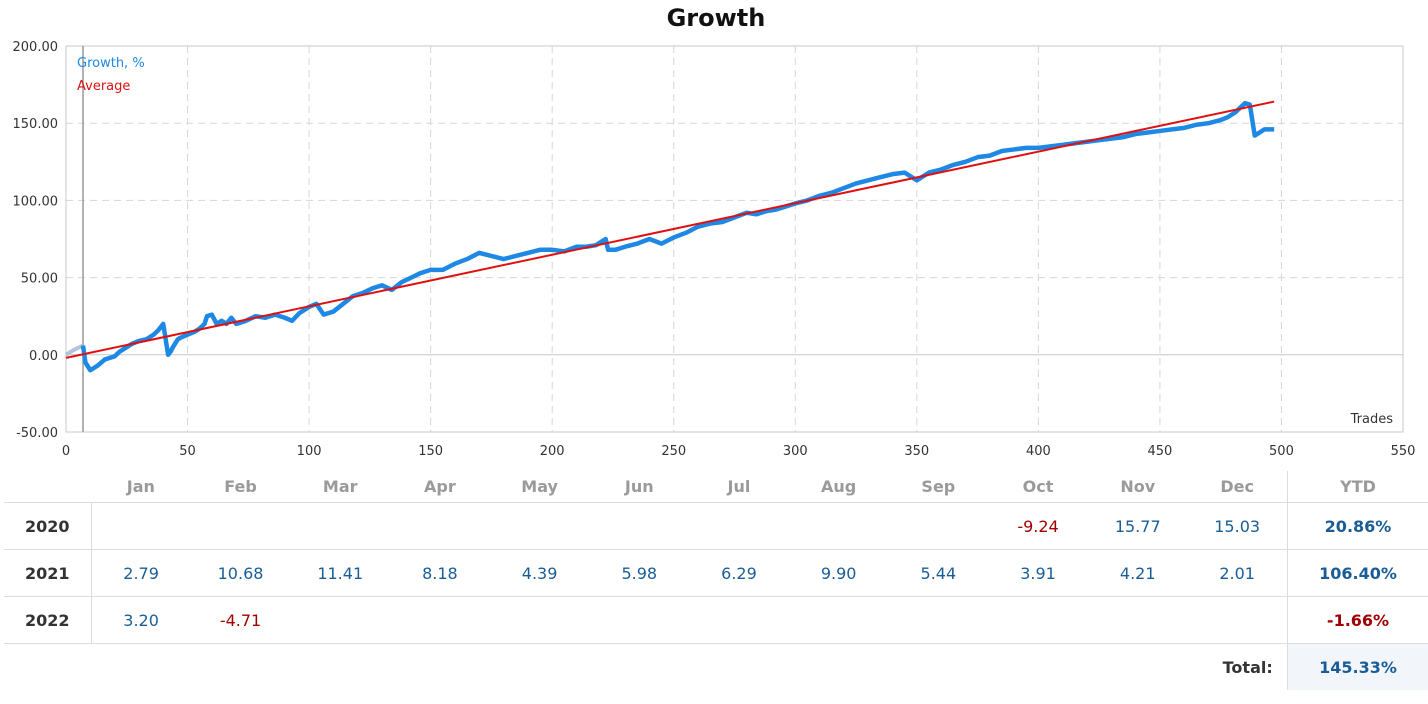 Image resolution: width=1428 pixels, height=704 pixels. What do you see at coordinates (48, 573) in the screenshot?
I see `year-cell: 2021` at bounding box center [48, 573].